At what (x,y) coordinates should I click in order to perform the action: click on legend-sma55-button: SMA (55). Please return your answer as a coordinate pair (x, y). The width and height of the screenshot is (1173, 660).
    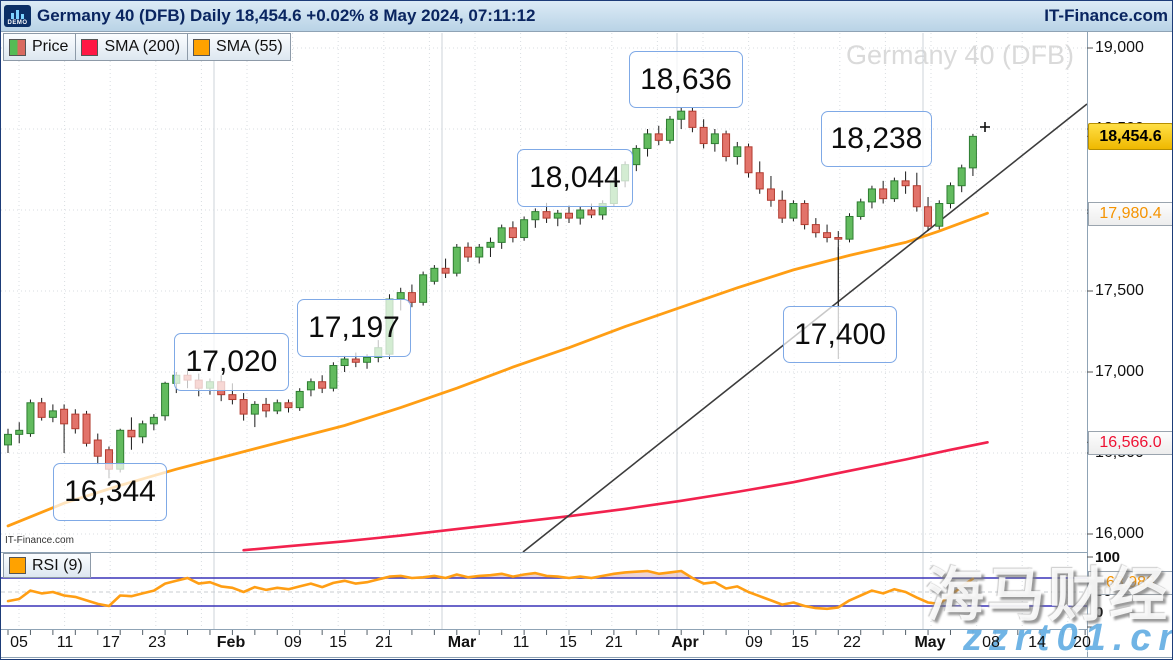
    Looking at the image, I should click on (239, 47).